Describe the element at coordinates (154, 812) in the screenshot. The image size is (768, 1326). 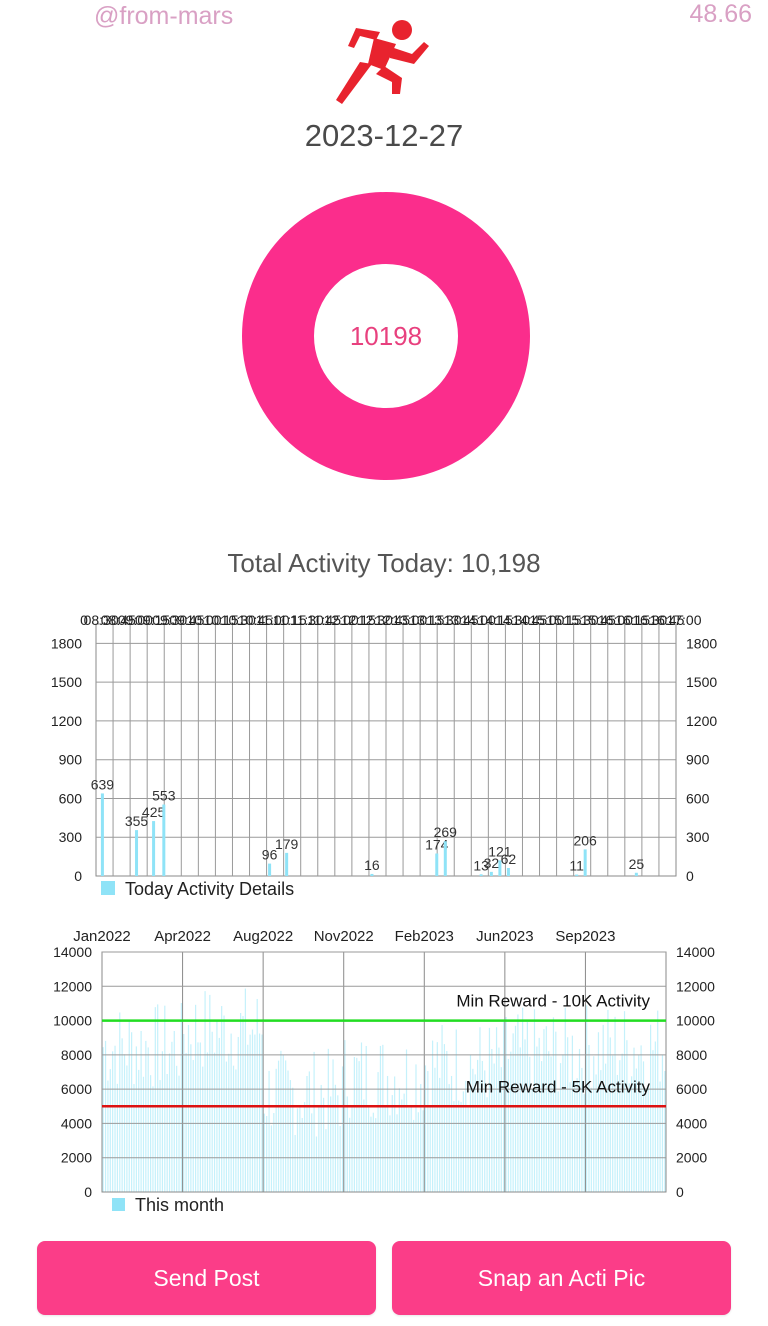
I see `bar-value-label: 425` at that location.